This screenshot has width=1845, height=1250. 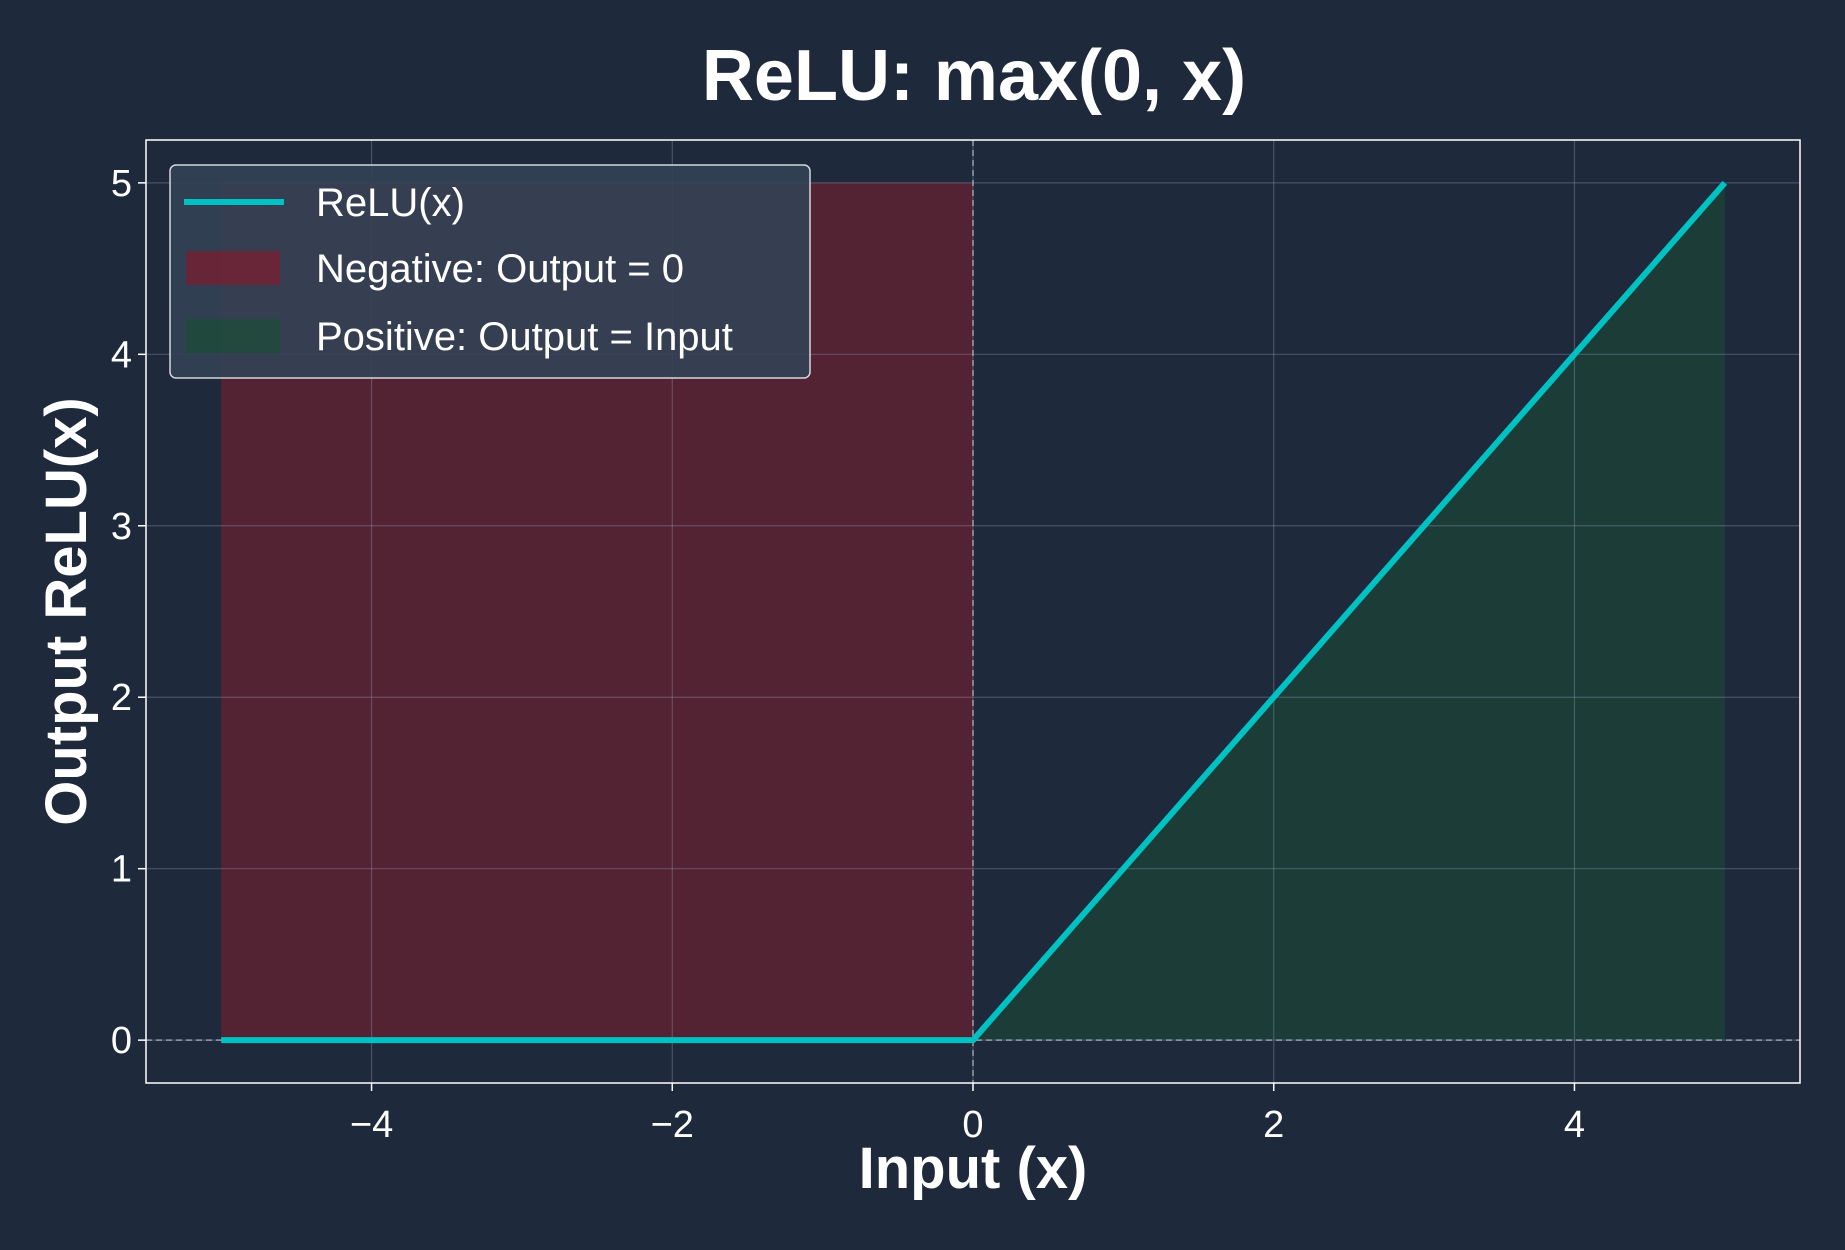 What do you see at coordinates (1574, 1125) in the screenshot?
I see `x-tick-label: 4` at bounding box center [1574, 1125].